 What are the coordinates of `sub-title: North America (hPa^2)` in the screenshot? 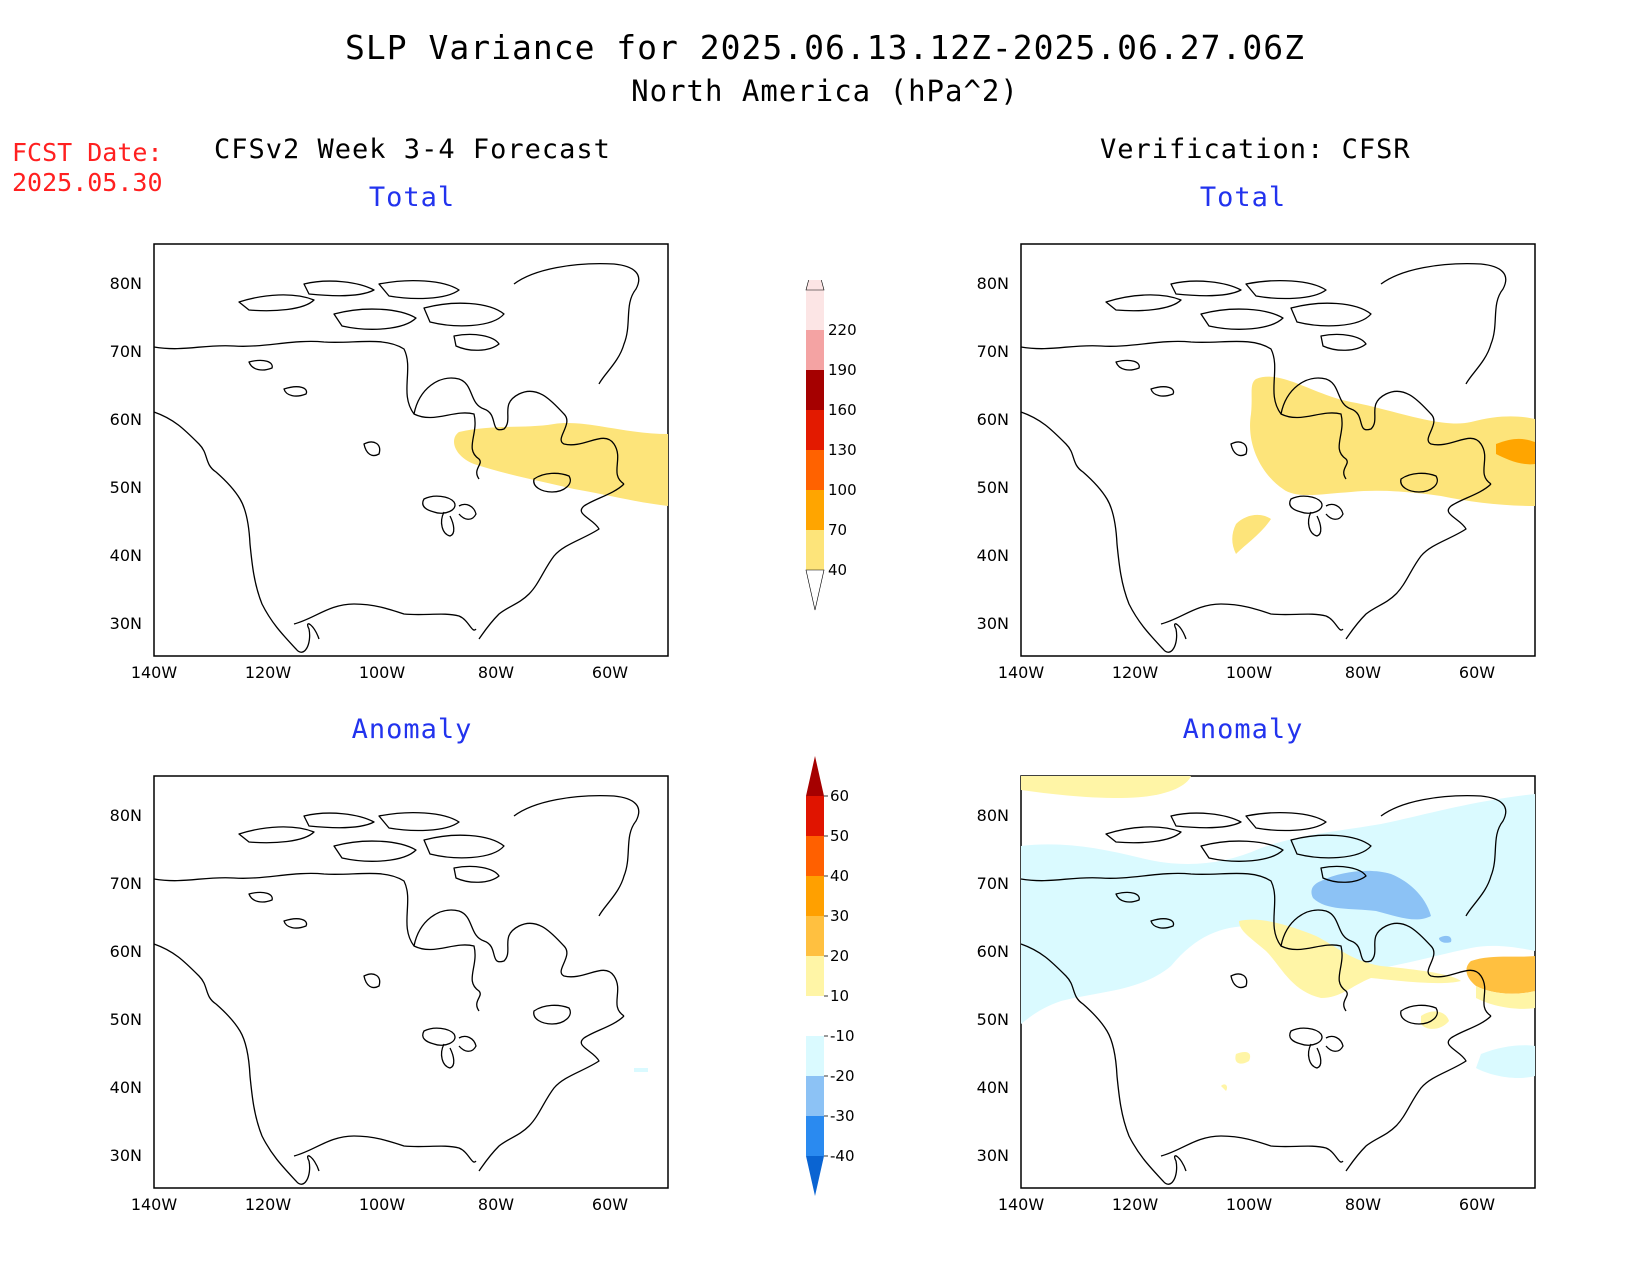 It's located at (825, 91).